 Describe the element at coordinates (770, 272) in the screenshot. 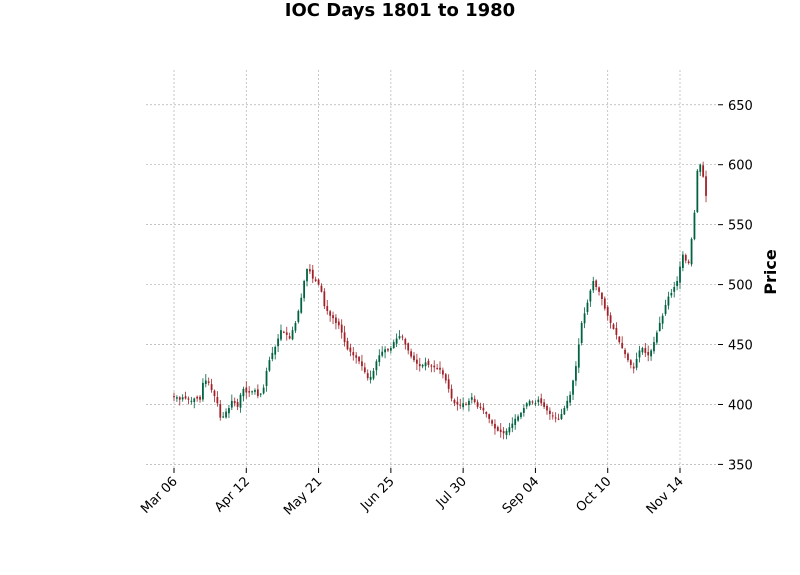

I see `y-axis-label: Price` at that location.